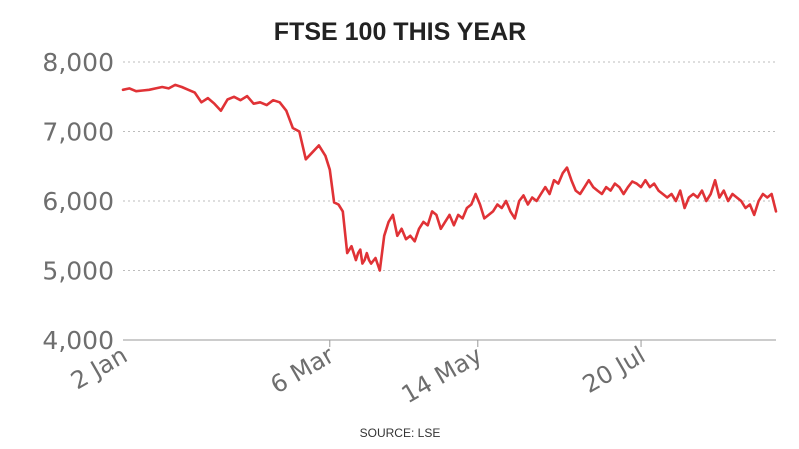  What do you see at coordinates (400, 433) in the screenshot?
I see `source-note: SOURCE: LSE` at bounding box center [400, 433].